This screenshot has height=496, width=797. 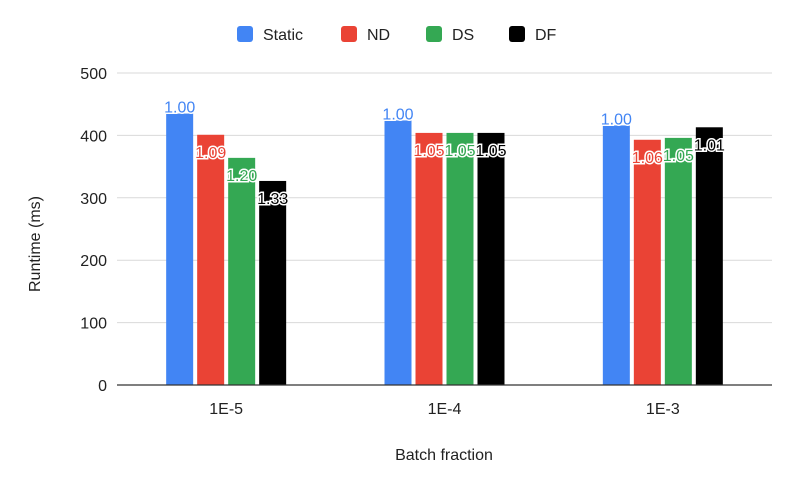 What do you see at coordinates (709, 145) in the screenshot?
I see `data-label: 1.01` at bounding box center [709, 145].